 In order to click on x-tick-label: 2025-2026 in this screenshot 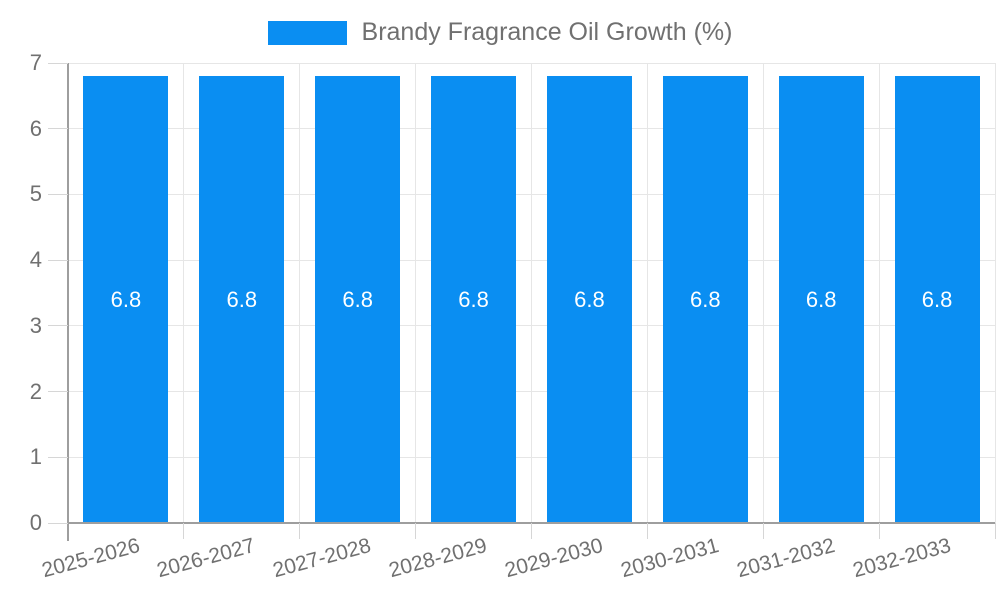, I will do `click(90, 558)`.